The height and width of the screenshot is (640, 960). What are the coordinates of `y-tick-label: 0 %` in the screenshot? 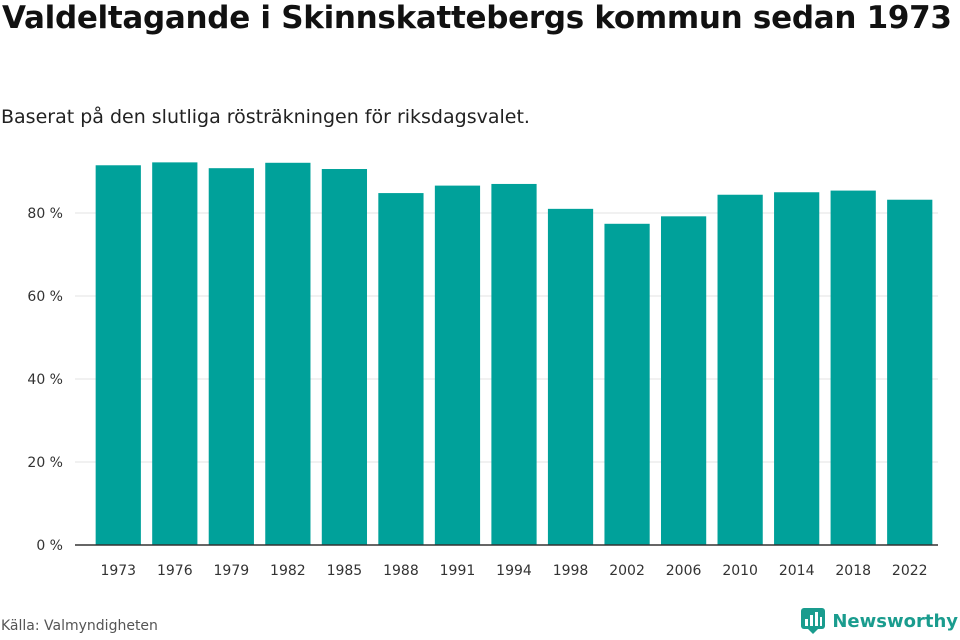 It's located at (49, 546).